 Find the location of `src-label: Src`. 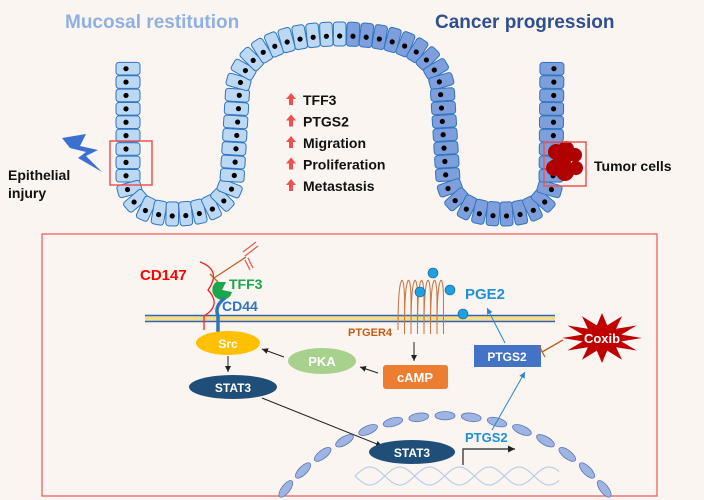

src-label: Src is located at coordinates (228, 344).